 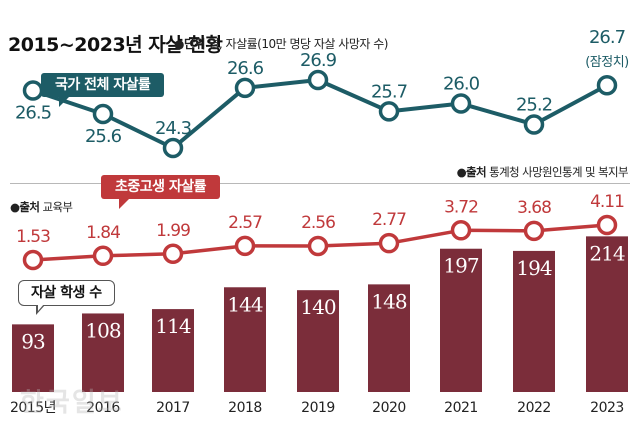 I want to click on x-tick-label: 2019, so click(x=318, y=408).